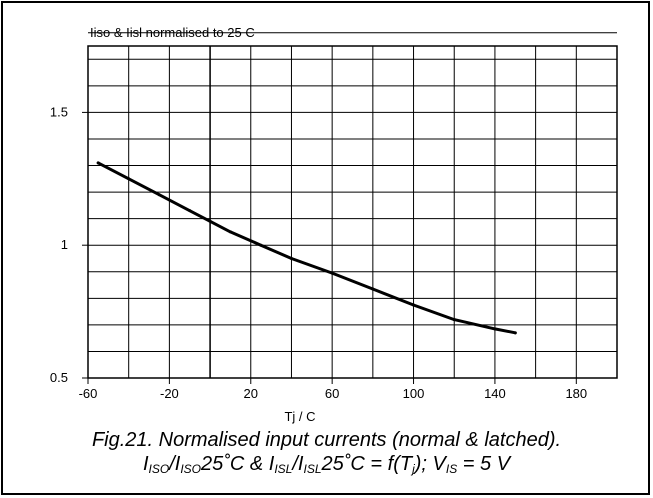 The image size is (653, 498). What do you see at coordinates (430, 464) in the screenshot?
I see `caption-text: ); V` at bounding box center [430, 464].